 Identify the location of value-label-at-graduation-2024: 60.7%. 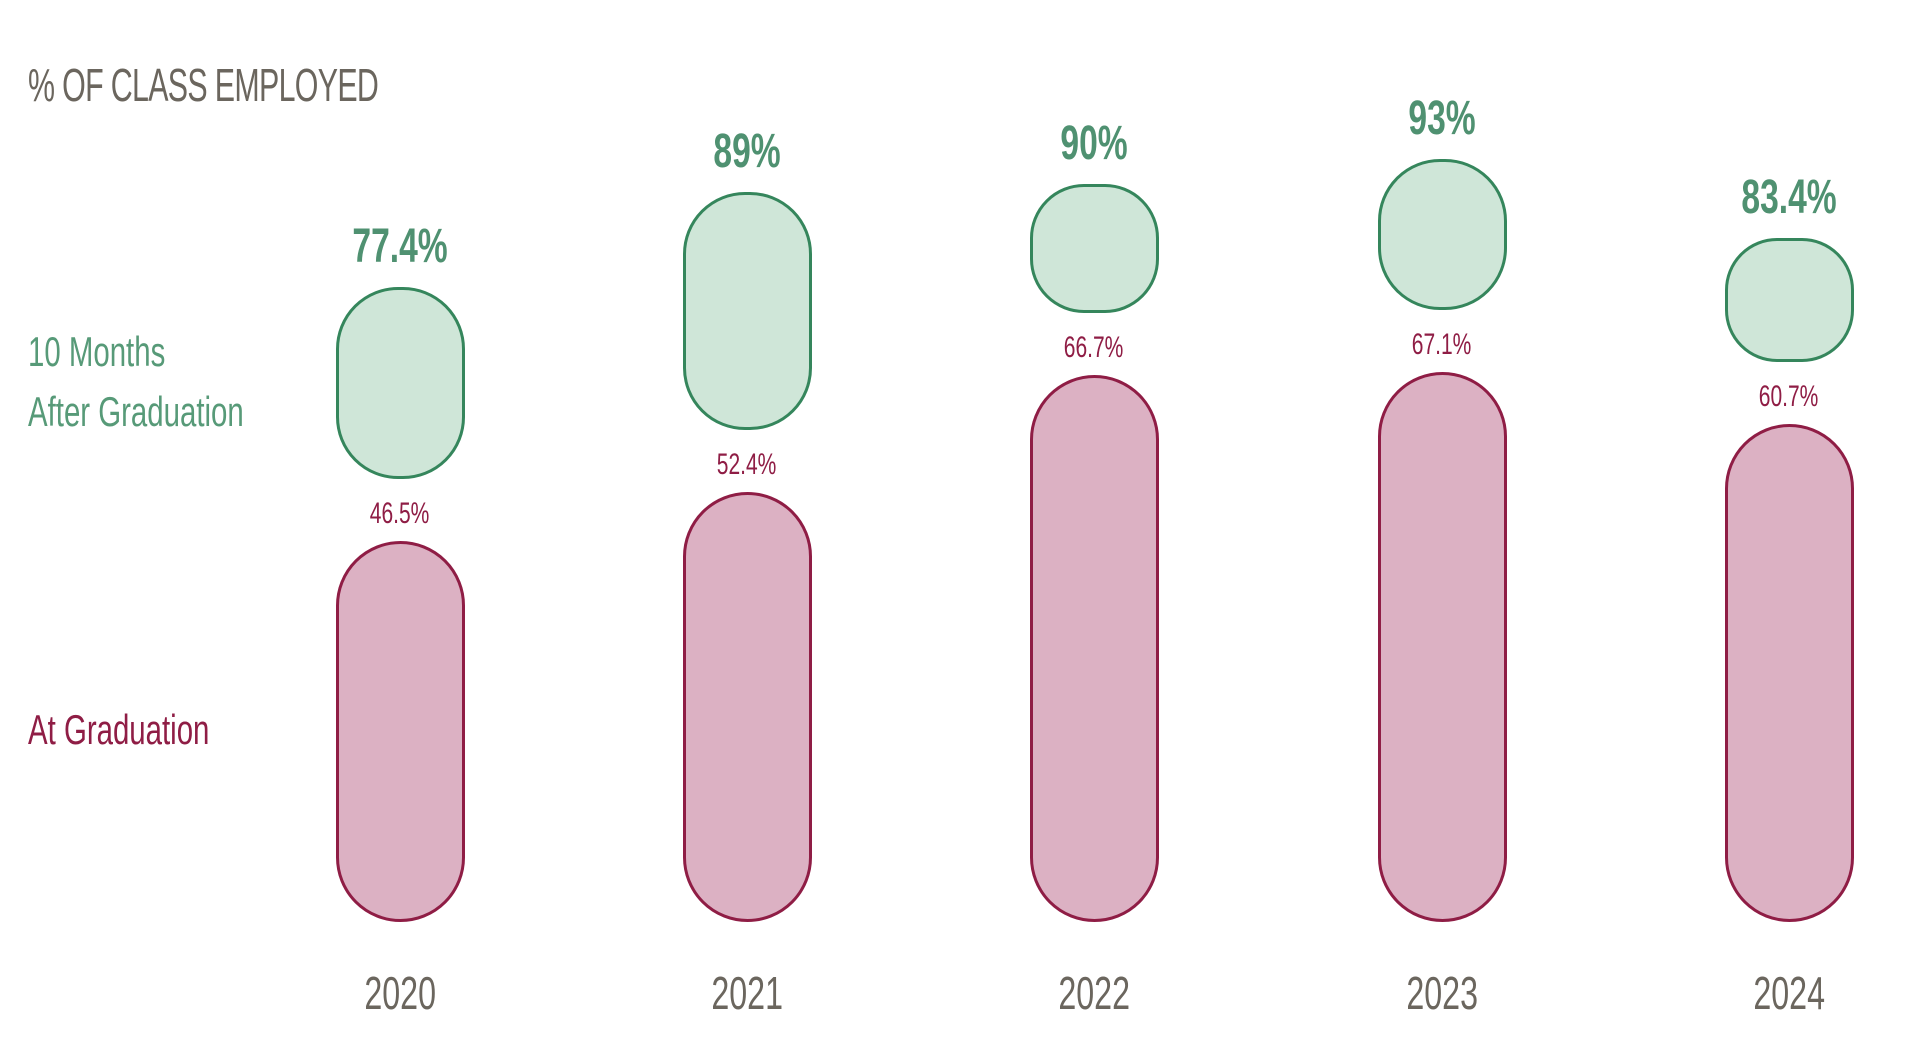
(1789, 396).